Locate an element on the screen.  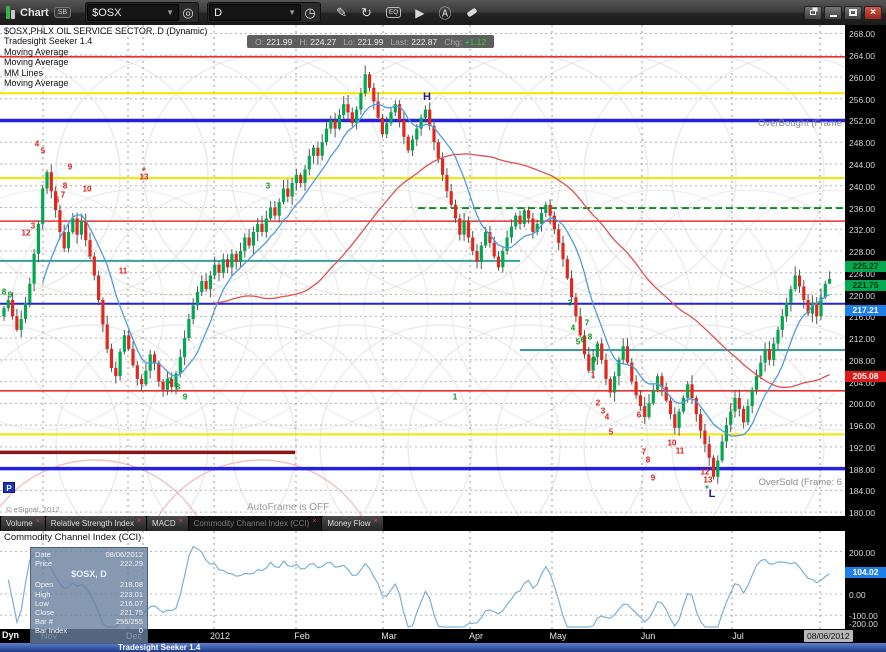
tab-money-flow: Money Flow × is located at coordinates (352, 523).